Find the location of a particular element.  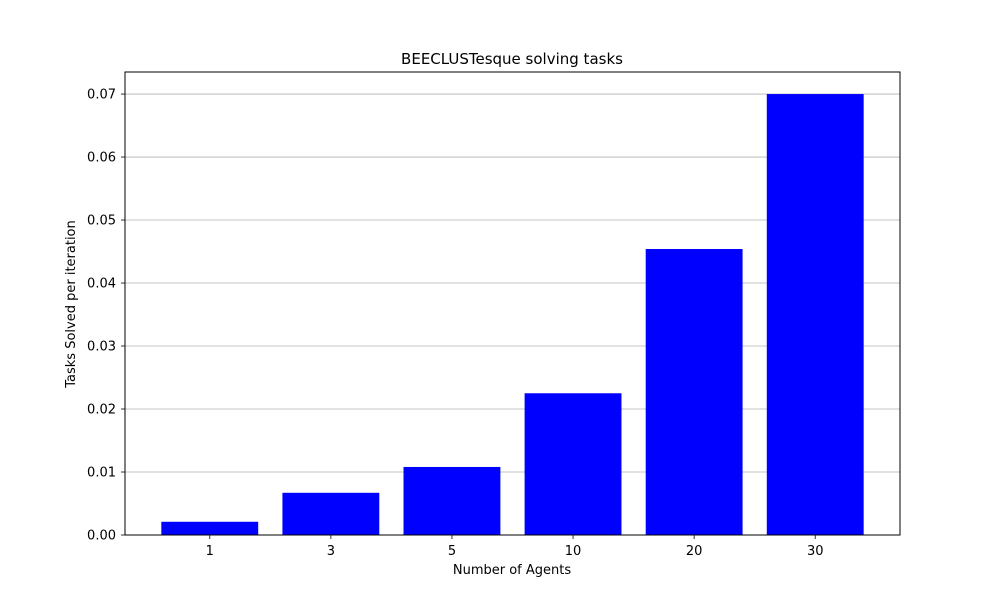

x-axis-title: Number of Agents is located at coordinates (512, 570).